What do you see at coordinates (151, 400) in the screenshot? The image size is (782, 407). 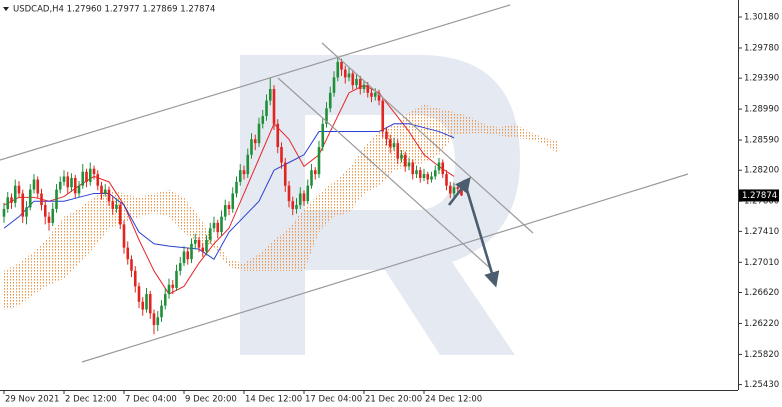 I see `x-tick-label: 7 Dec 04:00` at bounding box center [151, 400].